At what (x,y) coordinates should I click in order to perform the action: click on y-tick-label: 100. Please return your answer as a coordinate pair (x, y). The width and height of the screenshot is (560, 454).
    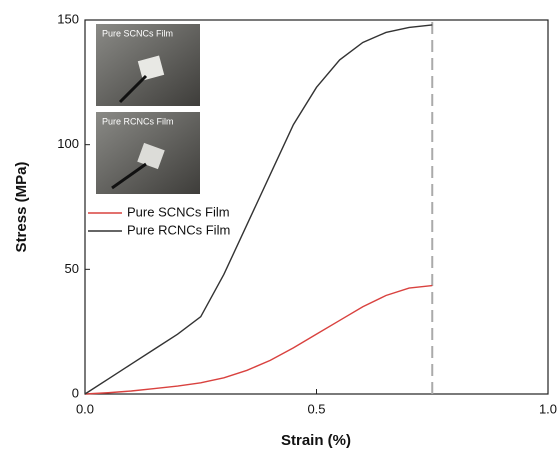
    Looking at the image, I should click on (68, 143).